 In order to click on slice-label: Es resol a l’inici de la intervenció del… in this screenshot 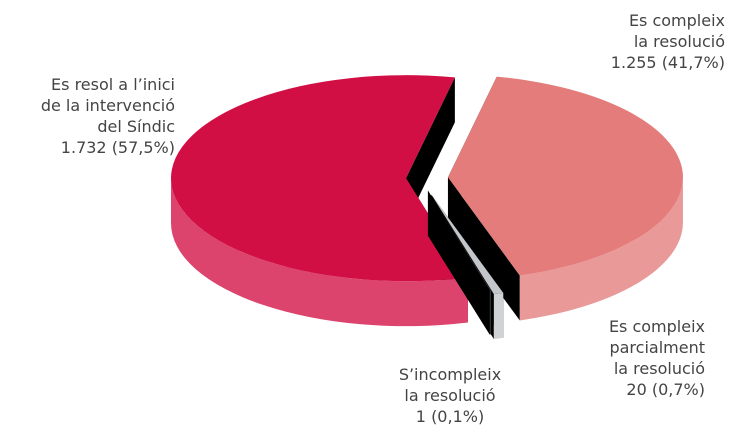, I will do `click(90, 116)`.